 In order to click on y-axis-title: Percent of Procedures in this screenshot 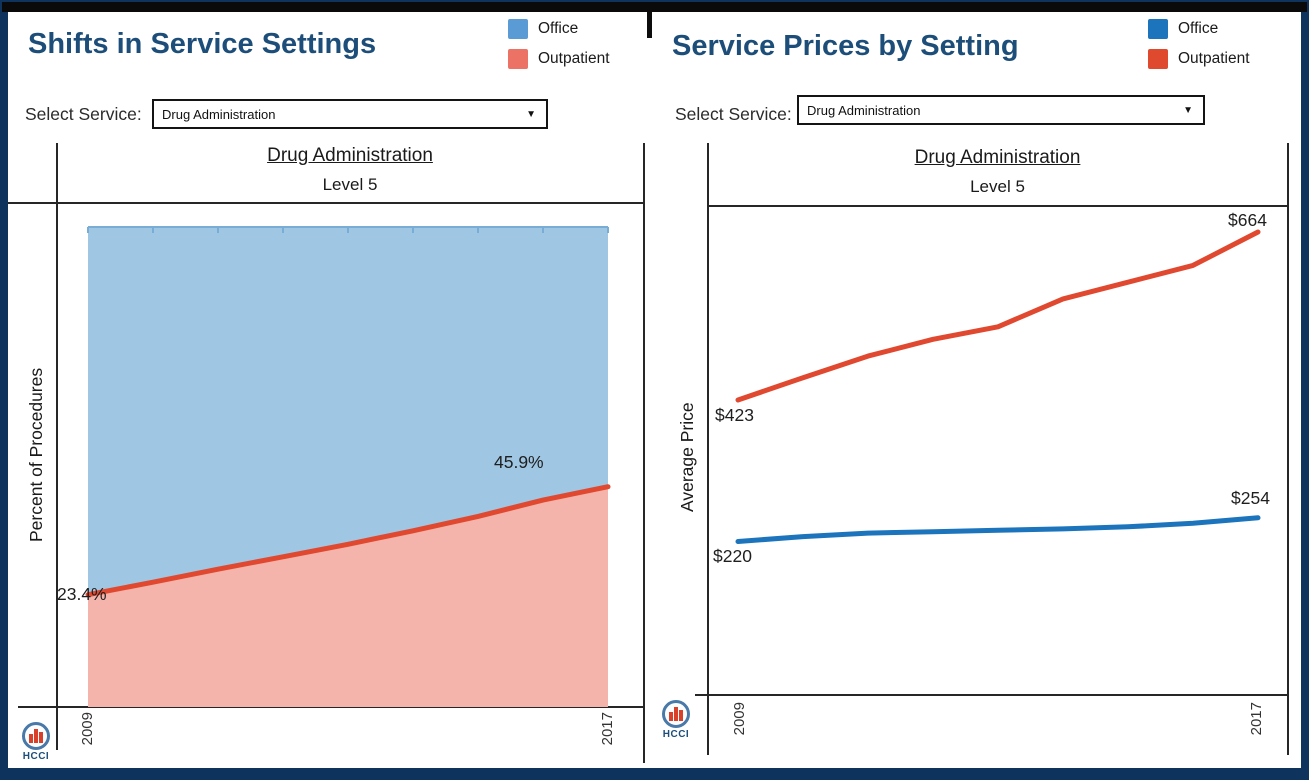, I will do `click(36, 455)`.